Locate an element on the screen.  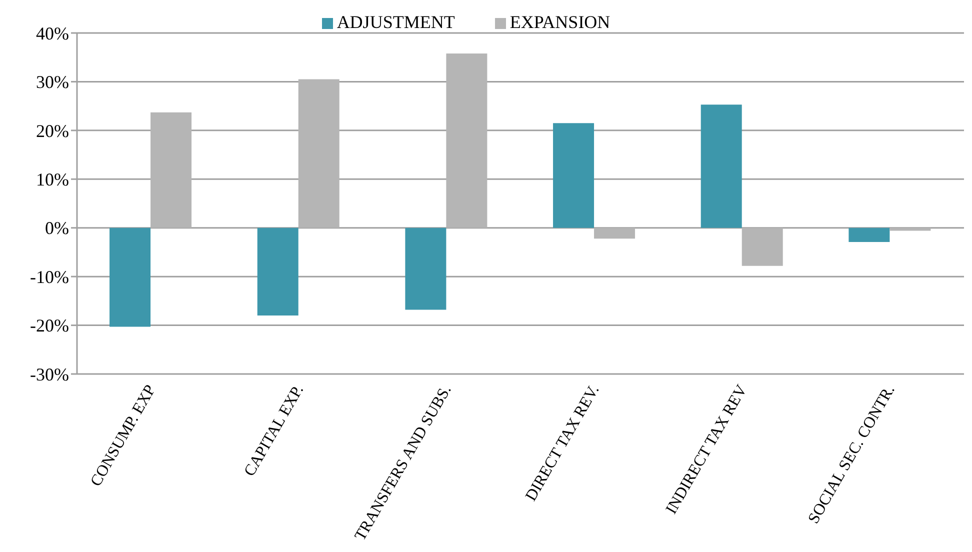
legend-label: ADJUSTMENT is located at coordinates (395, 22).